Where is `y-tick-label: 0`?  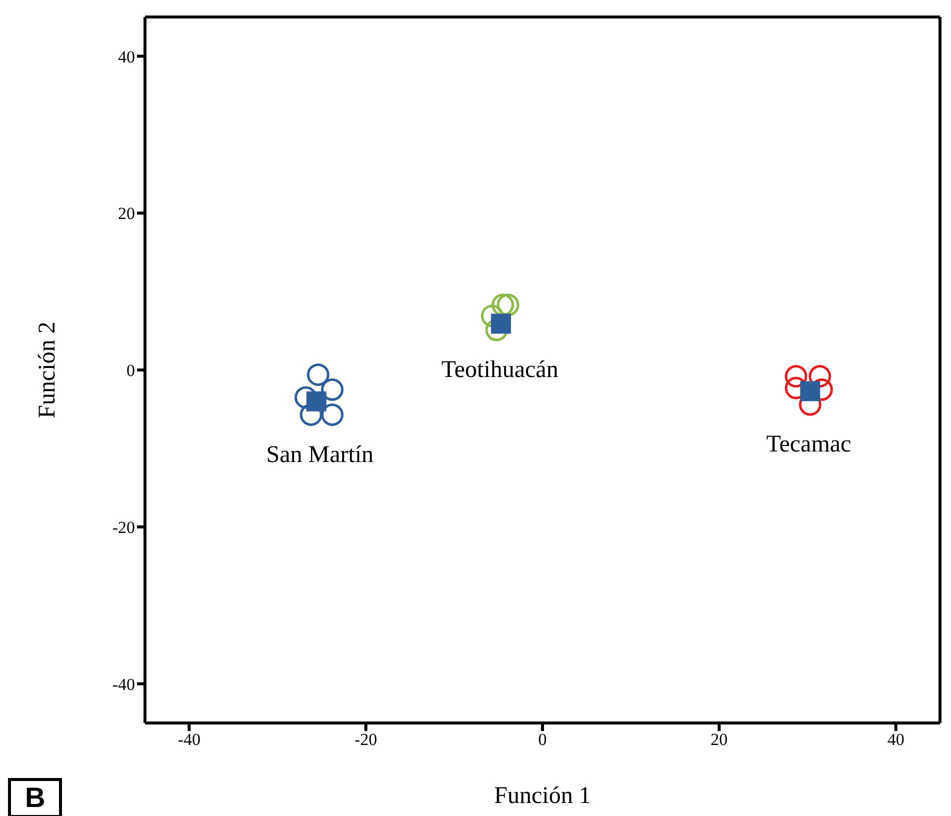 y-tick-label: 0 is located at coordinates (130, 370).